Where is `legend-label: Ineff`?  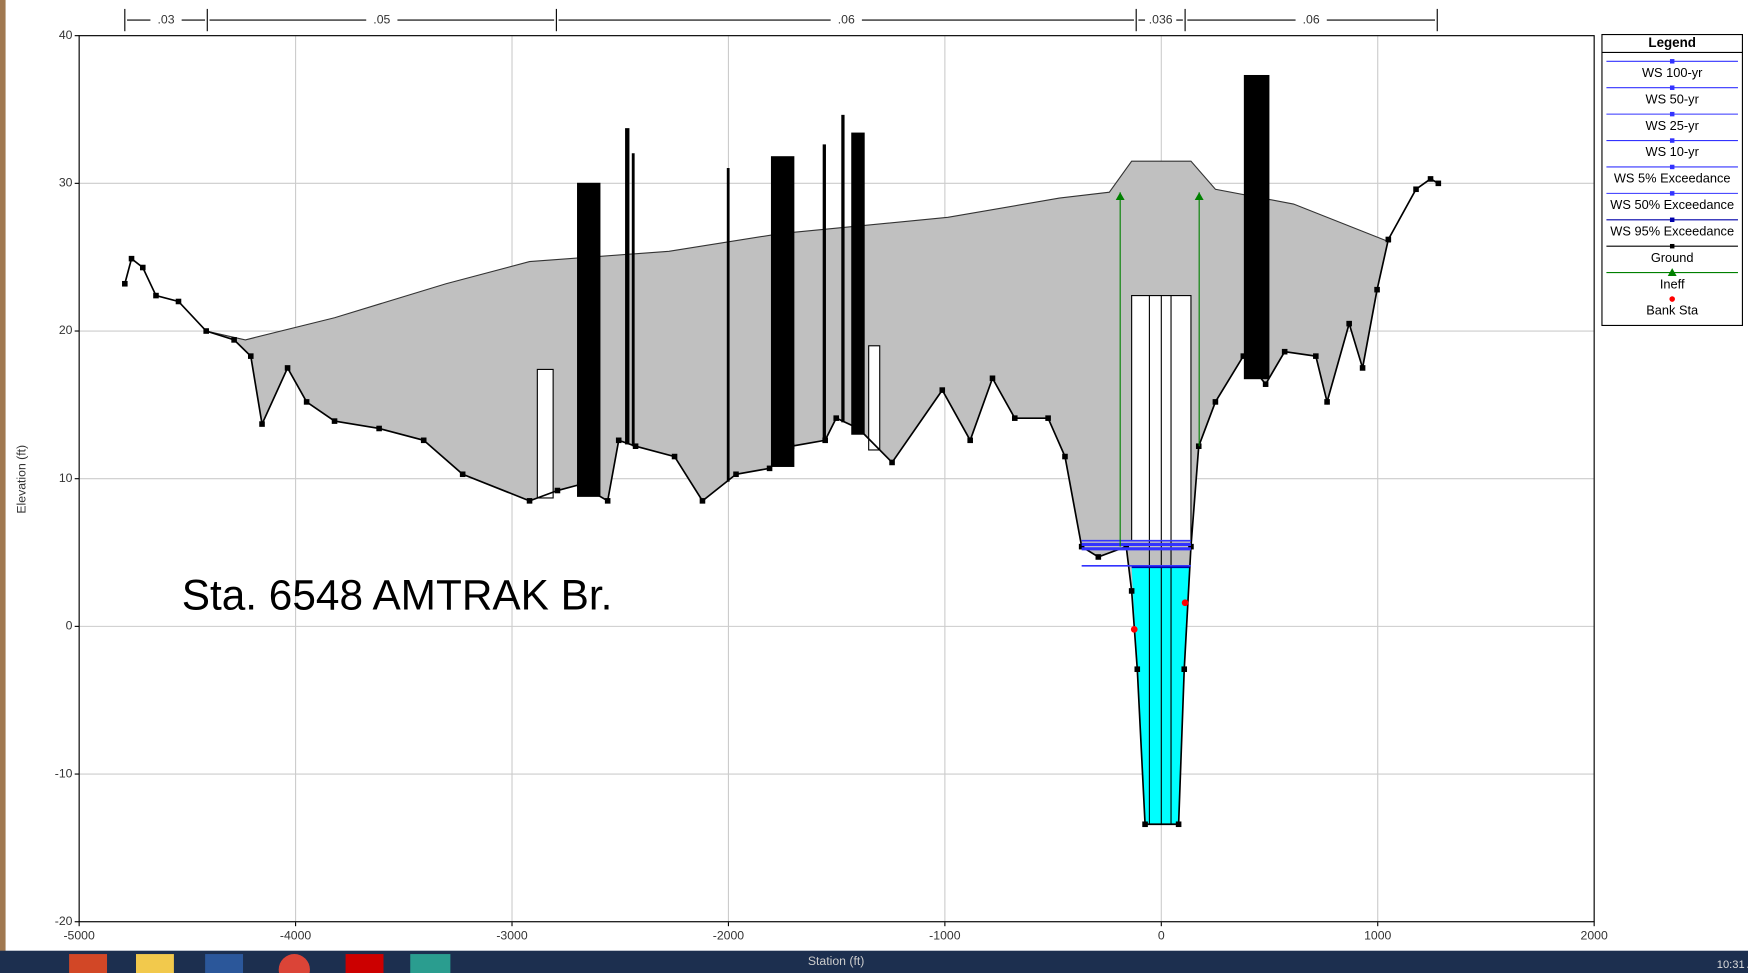
legend-label: Ineff is located at coordinates (1672, 283).